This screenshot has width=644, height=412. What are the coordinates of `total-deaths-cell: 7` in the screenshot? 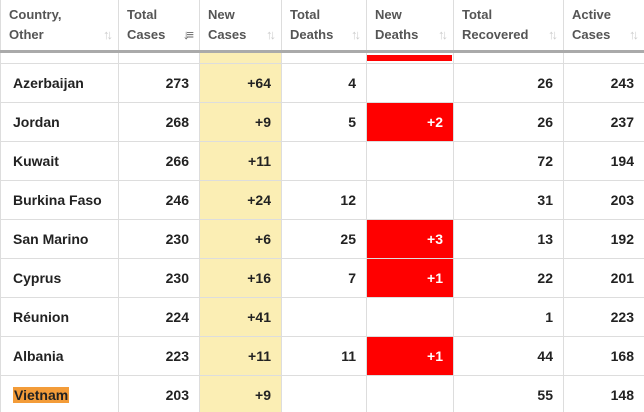 It's located at (324, 278).